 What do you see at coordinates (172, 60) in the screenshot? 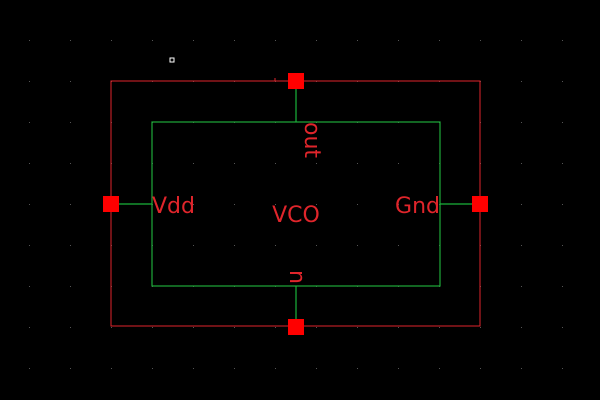
I see `origin-marker` at bounding box center [172, 60].